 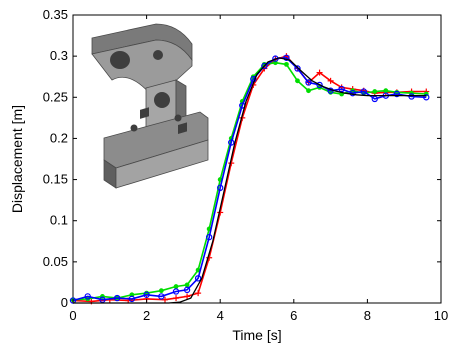 What do you see at coordinates (72, 315) in the screenshot?
I see `x-tick-label: 0` at bounding box center [72, 315].